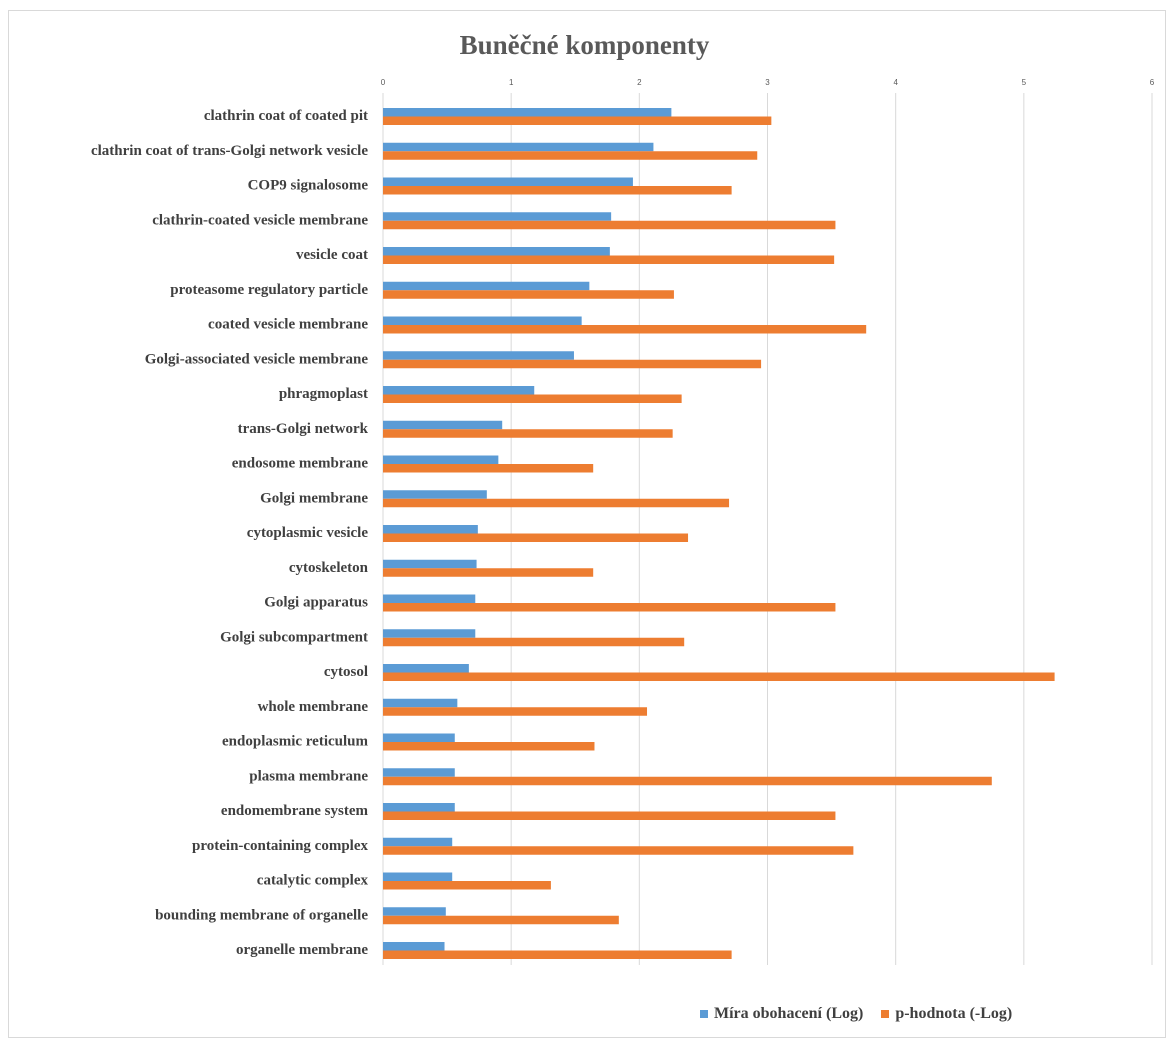  Describe the element at coordinates (294, 637) in the screenshot. I see `category-label: Golgi subcompartment` at that location.